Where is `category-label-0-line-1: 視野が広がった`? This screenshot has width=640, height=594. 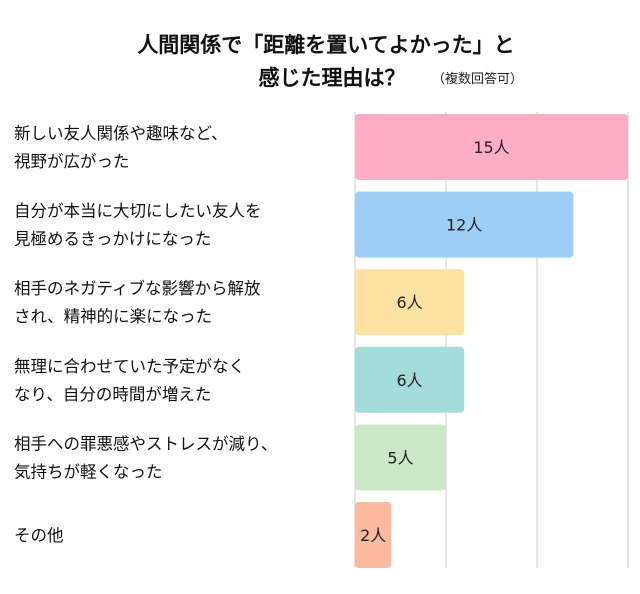
category-label-0-line-1: 視野が広がった is located at coordinates (72, 161).